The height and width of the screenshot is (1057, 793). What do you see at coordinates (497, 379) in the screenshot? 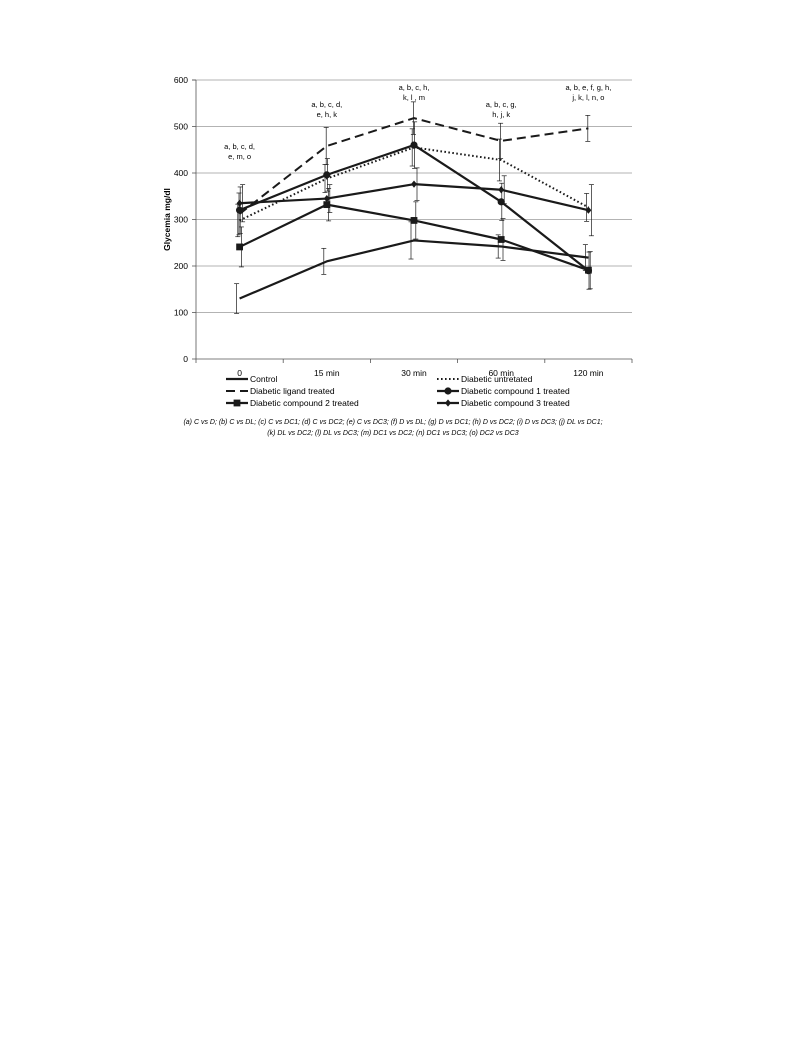
I see `legend-label-diabetic-untretated: Diabetic untretated` at bounding box center [497, 379].